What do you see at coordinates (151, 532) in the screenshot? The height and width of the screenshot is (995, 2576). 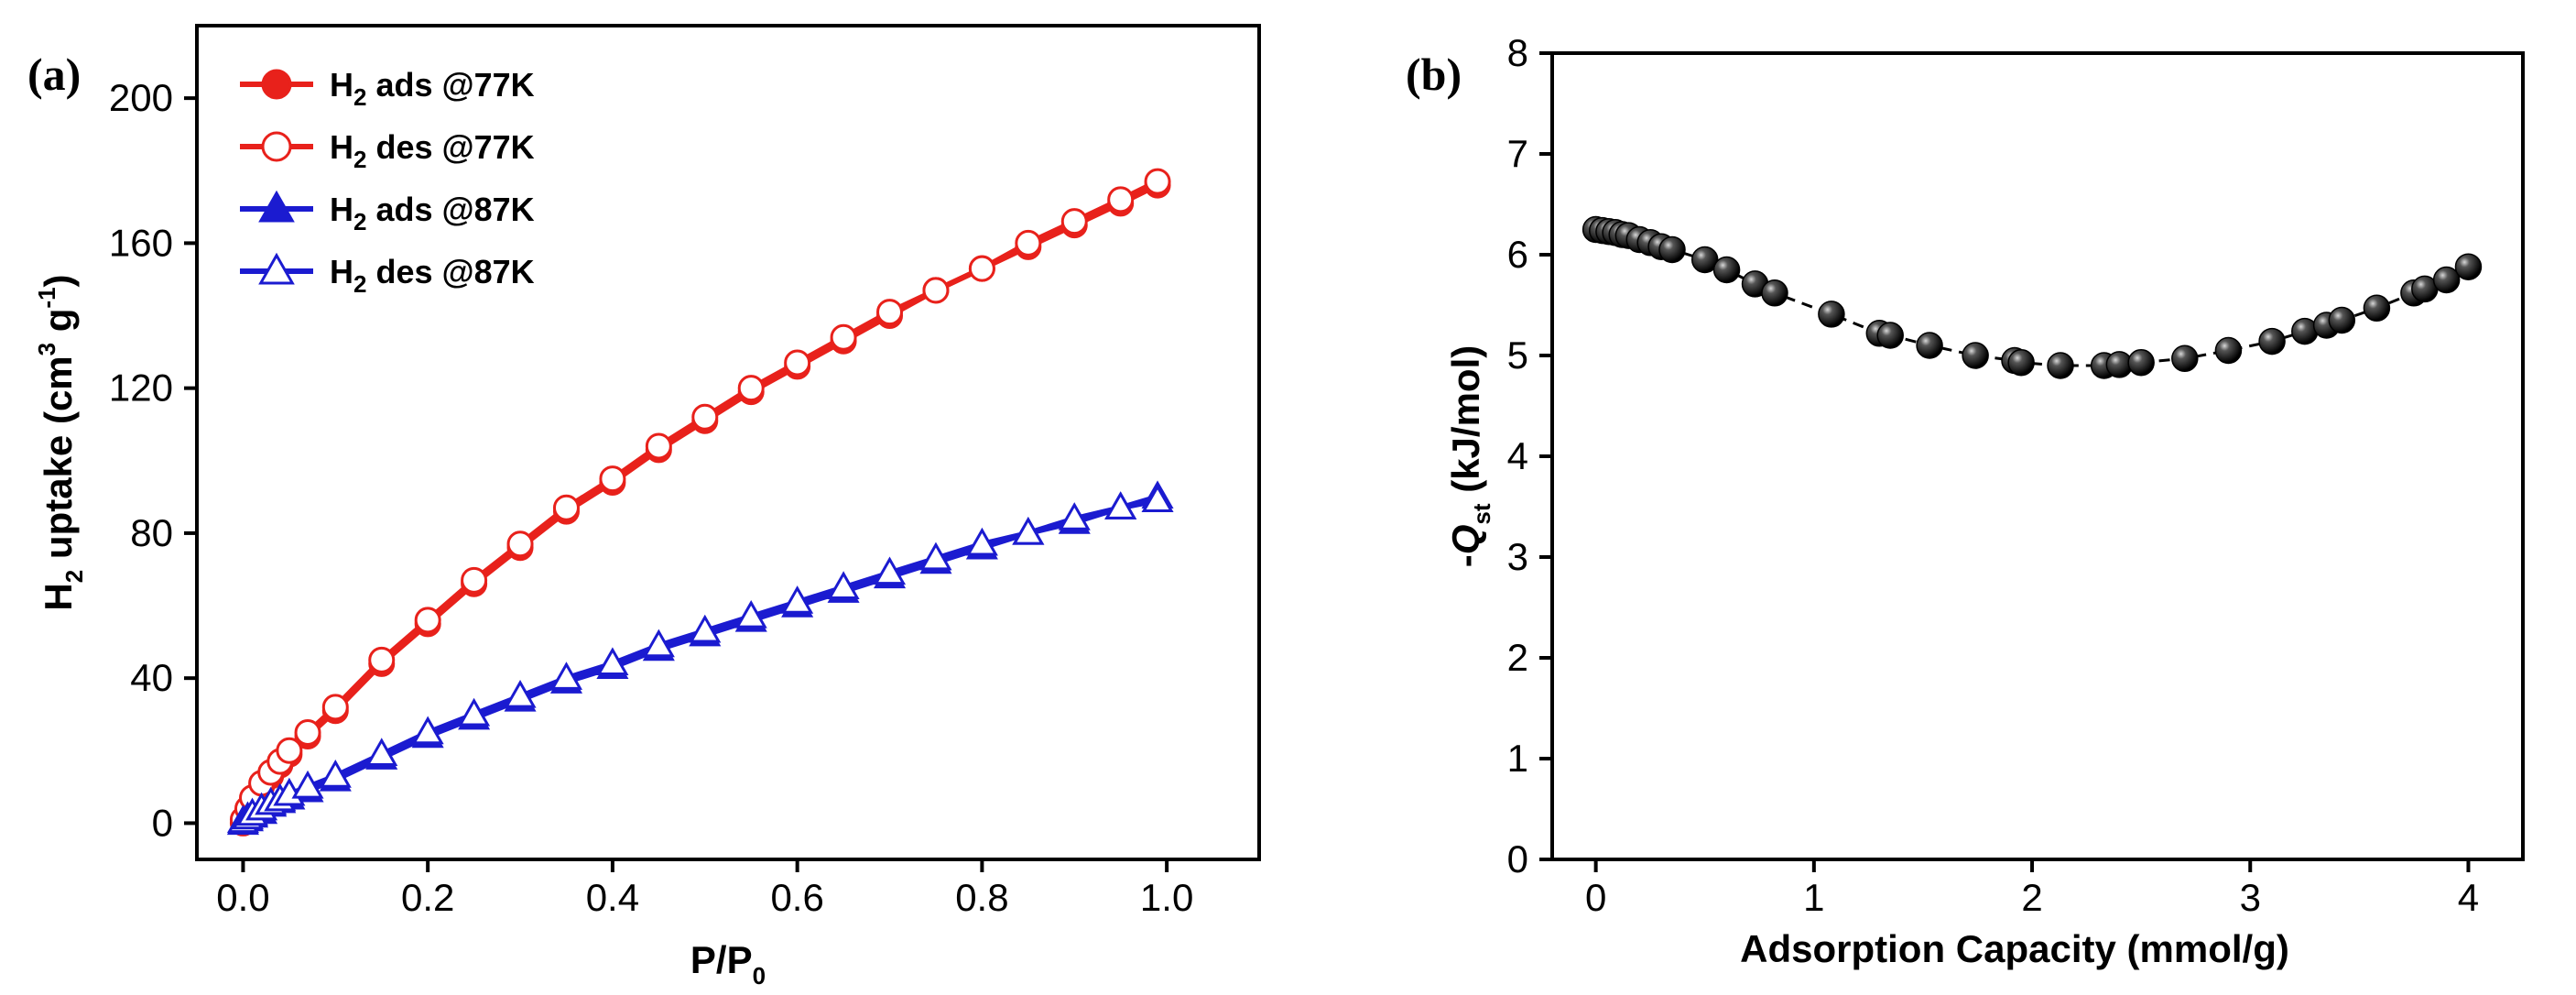 I see `y-tick-label: 80` at bounding box center [151, 532].